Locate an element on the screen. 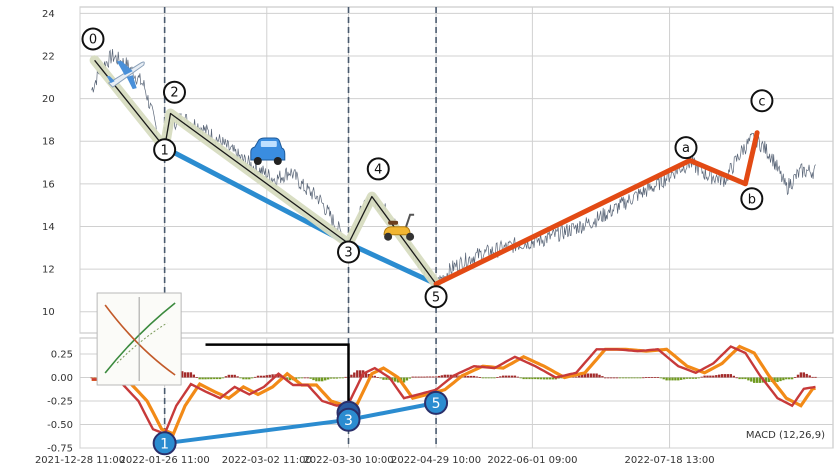  divergence-marker: 3 is located at coordinates (348, 416).